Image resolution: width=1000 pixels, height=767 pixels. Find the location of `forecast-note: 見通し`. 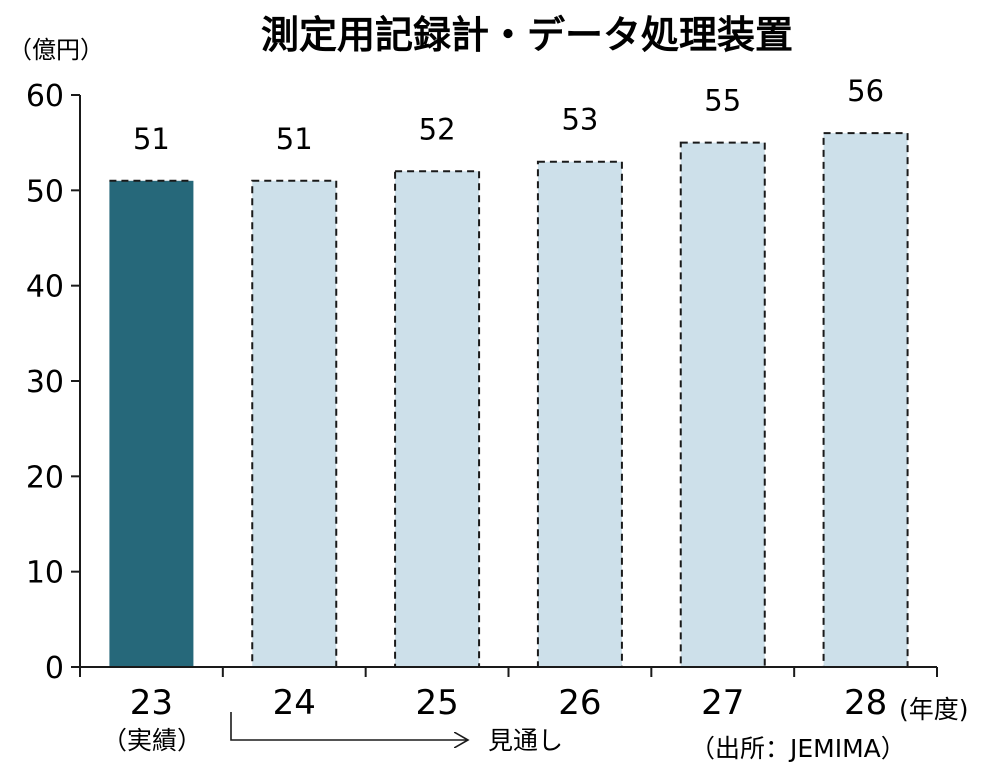

forecast-note: 見通し is located at coordinates (525, 740).